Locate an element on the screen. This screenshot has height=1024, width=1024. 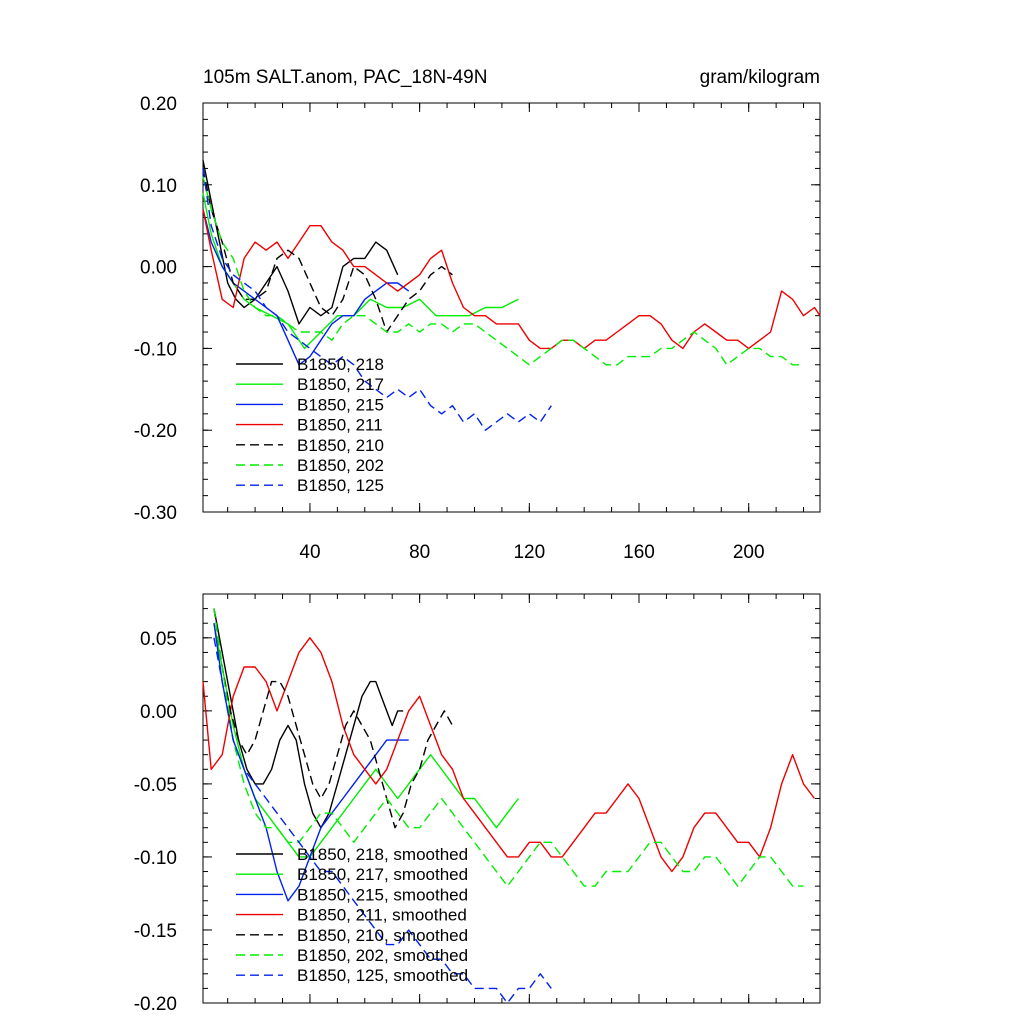
legend-label-1: B1850, 217, smoothed is located at coordinates (382, 874).